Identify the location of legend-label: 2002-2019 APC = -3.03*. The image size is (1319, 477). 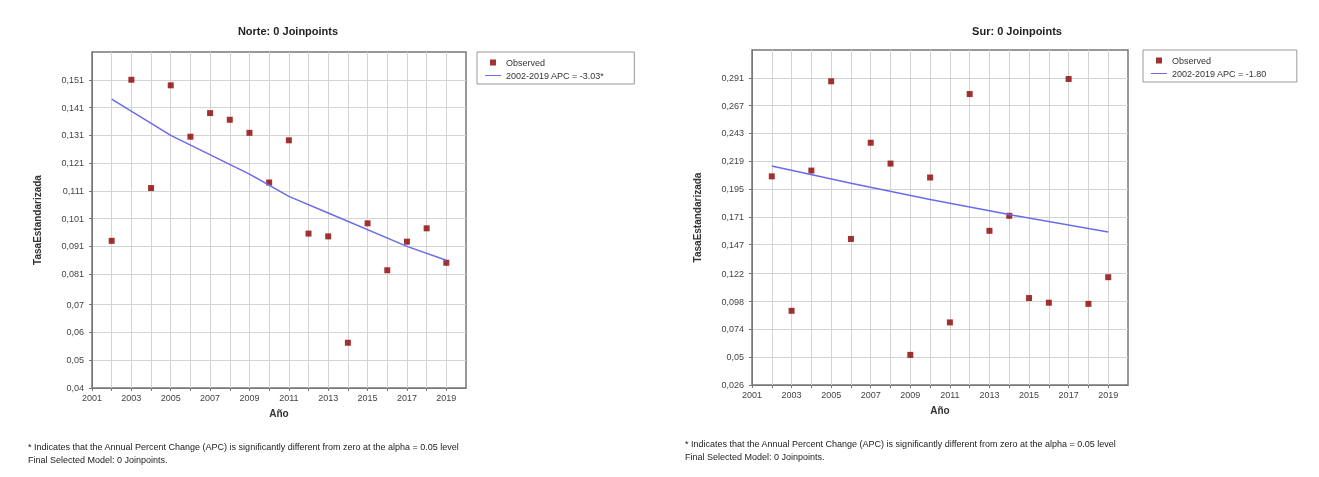
(555, 75).